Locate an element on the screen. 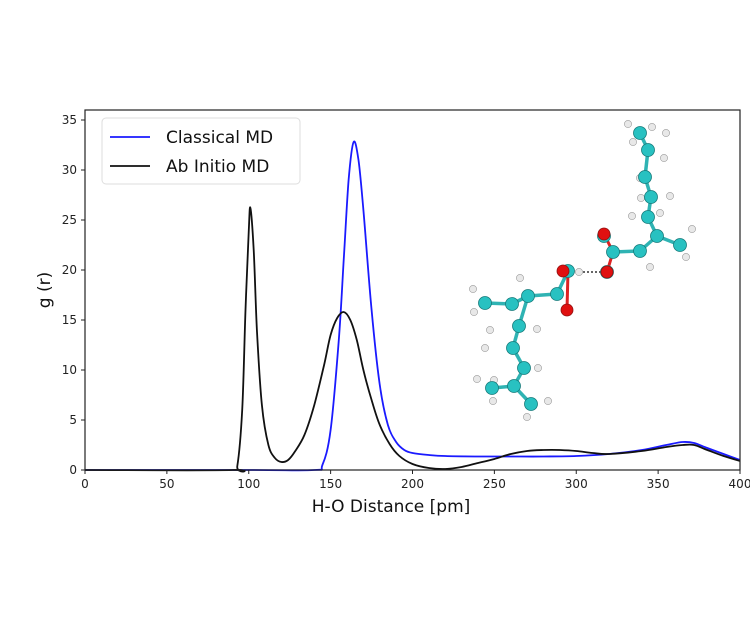 This screenshot has width=750, height=620. y-tick-label: 25 is located at coordinates (69, 220).